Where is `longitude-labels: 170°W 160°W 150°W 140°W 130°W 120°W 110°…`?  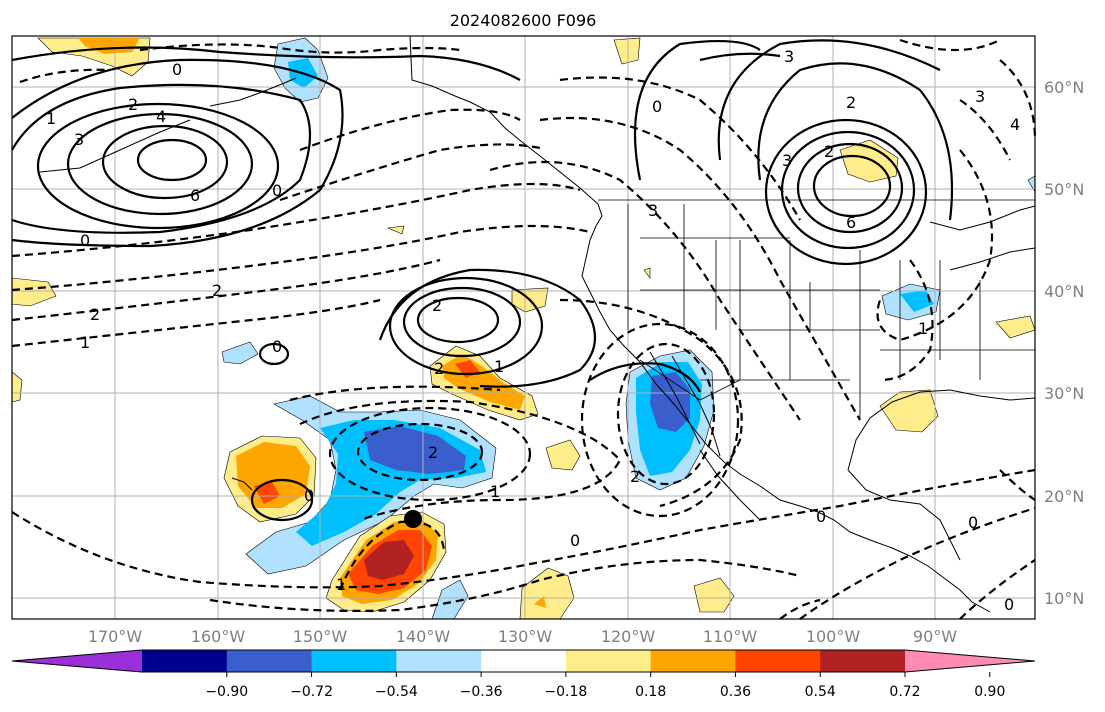
longitude-labels: 170°W 160°W 150°W 140°W 130°W 120°W 110°… is located at coordinates (522, 636).